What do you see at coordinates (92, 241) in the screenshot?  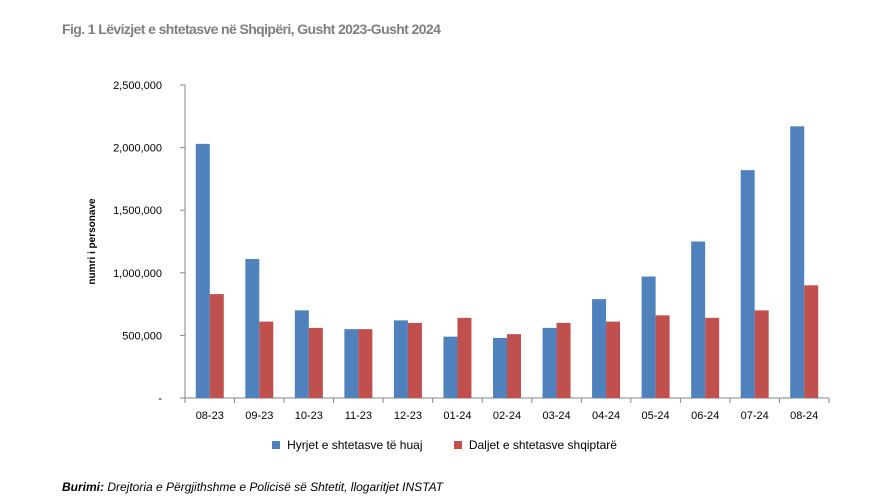 I see `y-axis-label: numri i personave` at bounding box center [92, 241].